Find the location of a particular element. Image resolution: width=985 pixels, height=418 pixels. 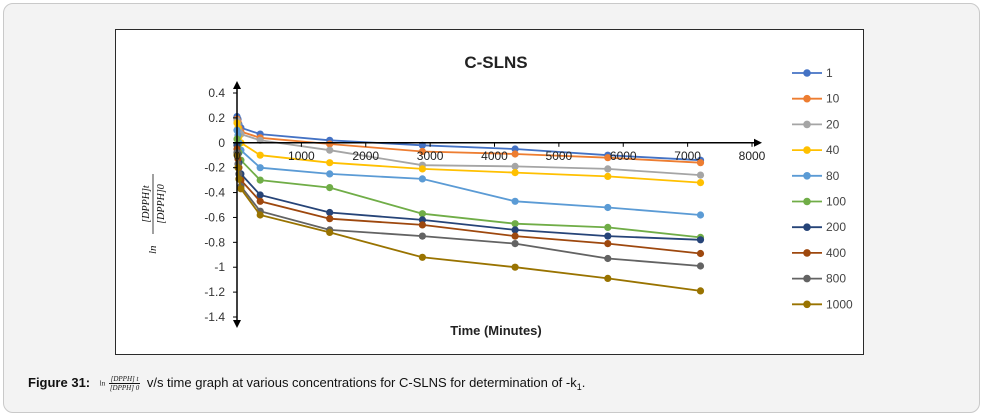

legend-label-1: 1 is located at coordinates (829, 73).